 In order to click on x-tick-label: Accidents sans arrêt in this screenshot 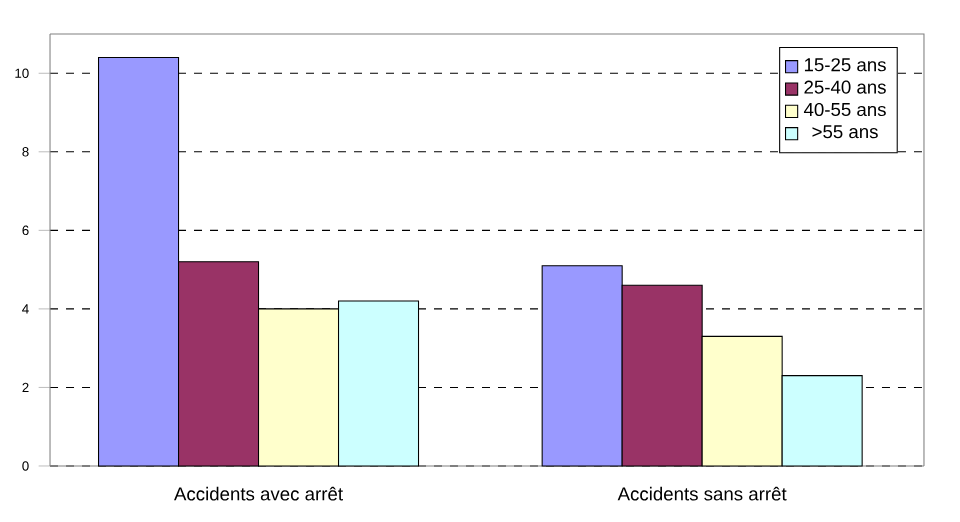, I will do `click(702, 493)`.